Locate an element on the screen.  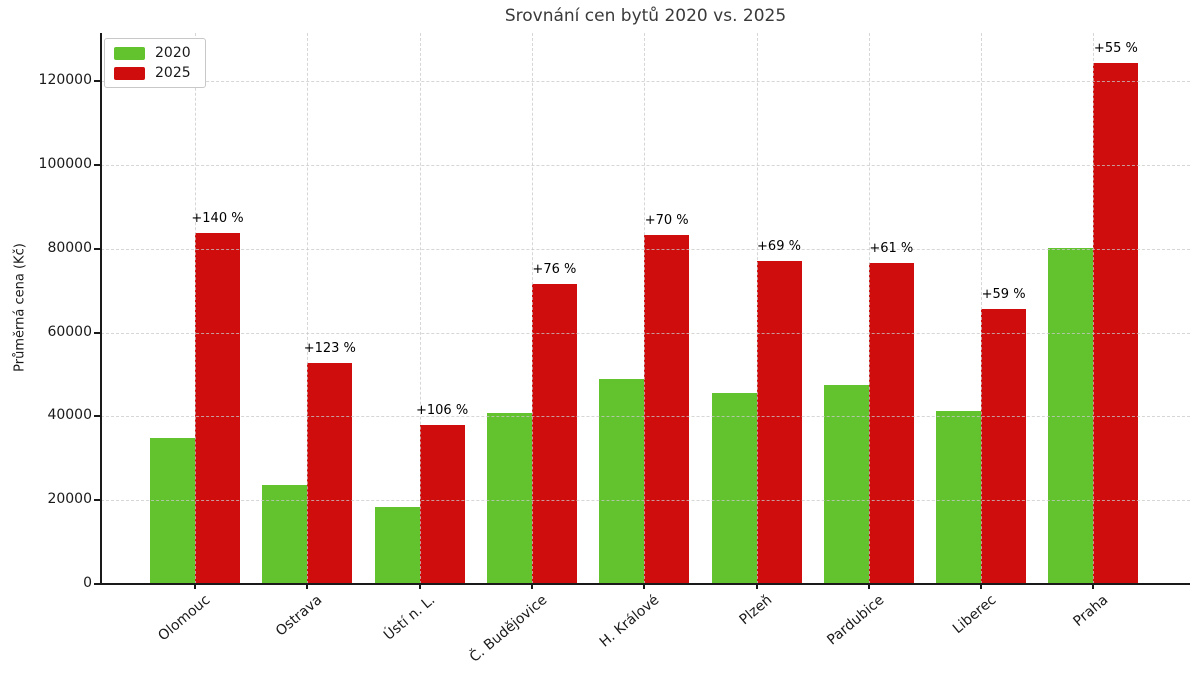
y-tick-label: 60000 is located at coordinates (69, 331).